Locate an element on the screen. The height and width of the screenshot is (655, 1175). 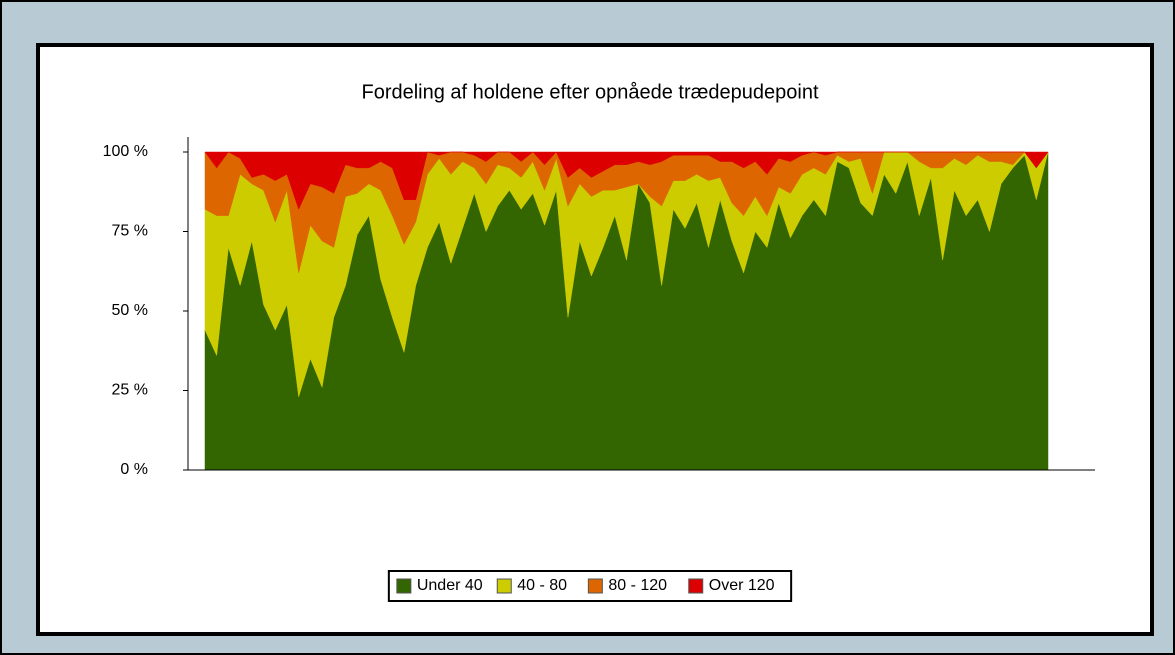
legend-label: Under 40 is located at coordinates (450, 585).